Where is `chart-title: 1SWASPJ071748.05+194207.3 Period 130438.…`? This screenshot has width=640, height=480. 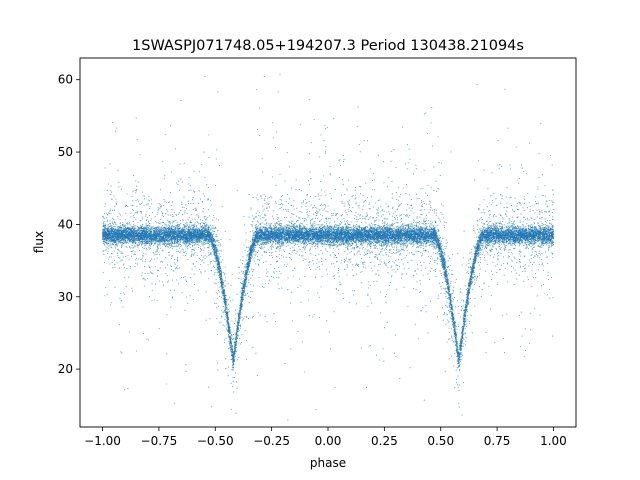 chart-title: 1SWASPJ071748.05+194207.3 Period 130438.… is located at coordinates (328, 46).